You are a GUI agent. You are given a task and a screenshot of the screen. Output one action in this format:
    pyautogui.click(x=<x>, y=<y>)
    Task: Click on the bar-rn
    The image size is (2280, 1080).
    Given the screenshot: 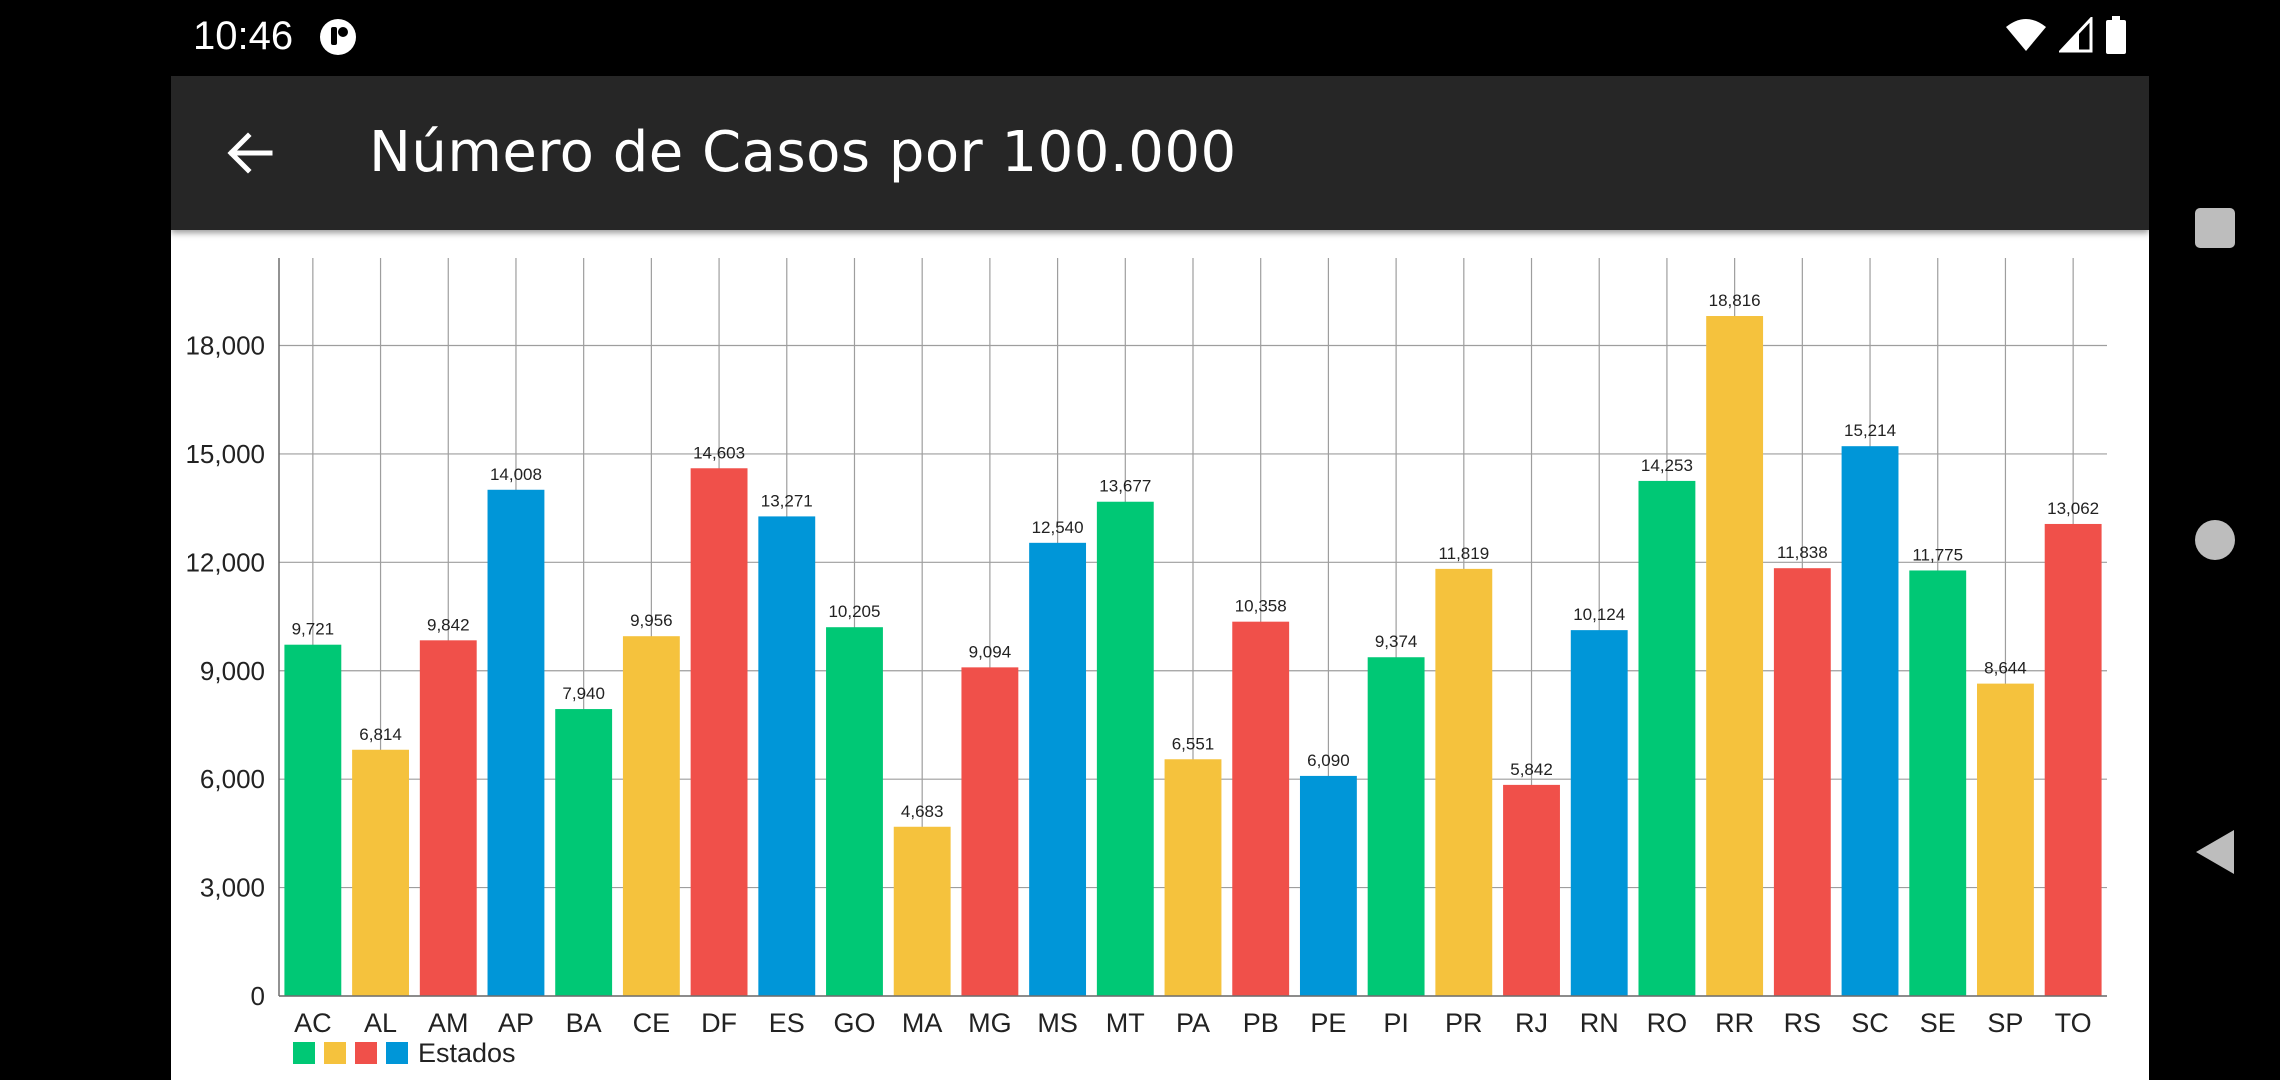 What is the action you would take?
    pyautogui.click(x=1599, y=813)
    